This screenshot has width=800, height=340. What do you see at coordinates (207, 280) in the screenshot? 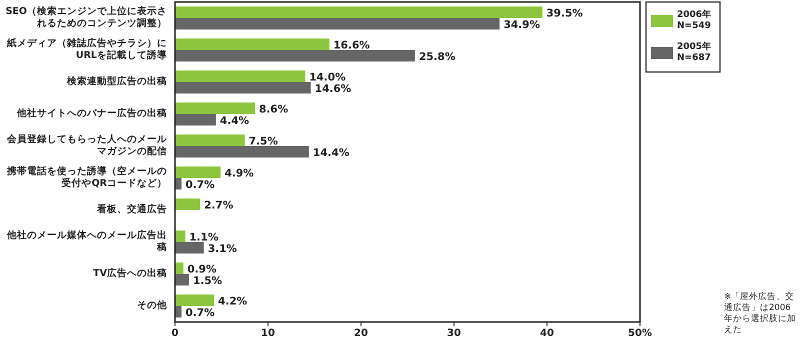
I see `data-label: 1.5%` at bounding box center [207, 280].